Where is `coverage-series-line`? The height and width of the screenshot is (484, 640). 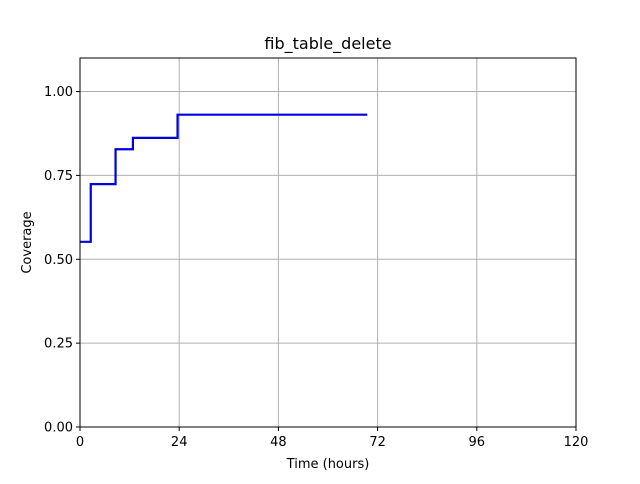
coverage-series-line is located at coordinates (224, 178).